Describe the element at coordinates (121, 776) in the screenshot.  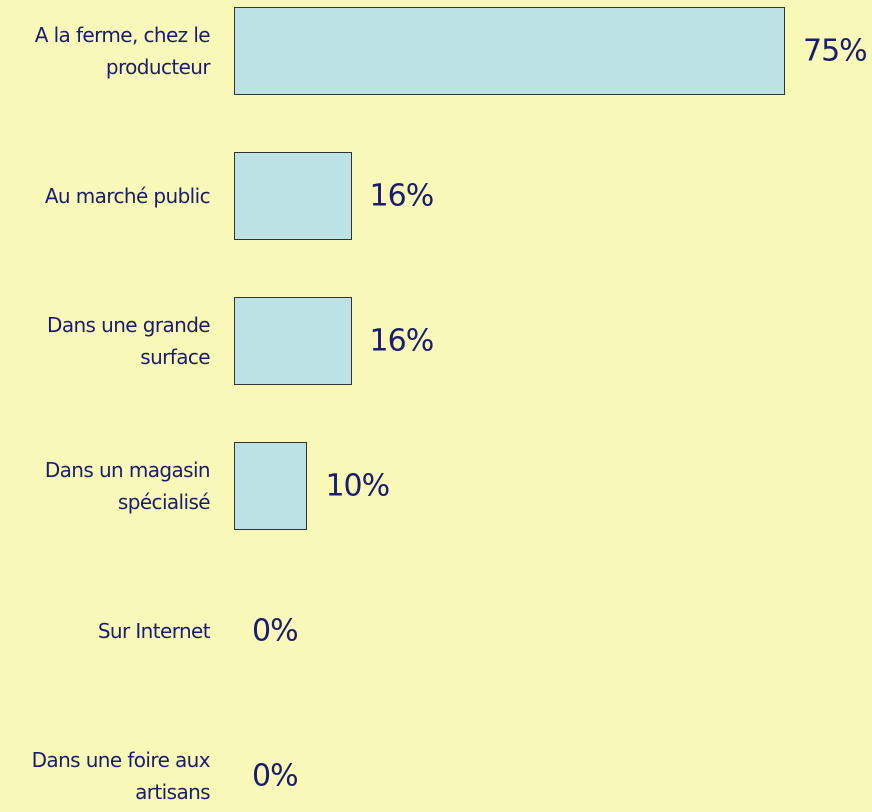
I see `category-label: Dans une foire aux artisans` at that location.